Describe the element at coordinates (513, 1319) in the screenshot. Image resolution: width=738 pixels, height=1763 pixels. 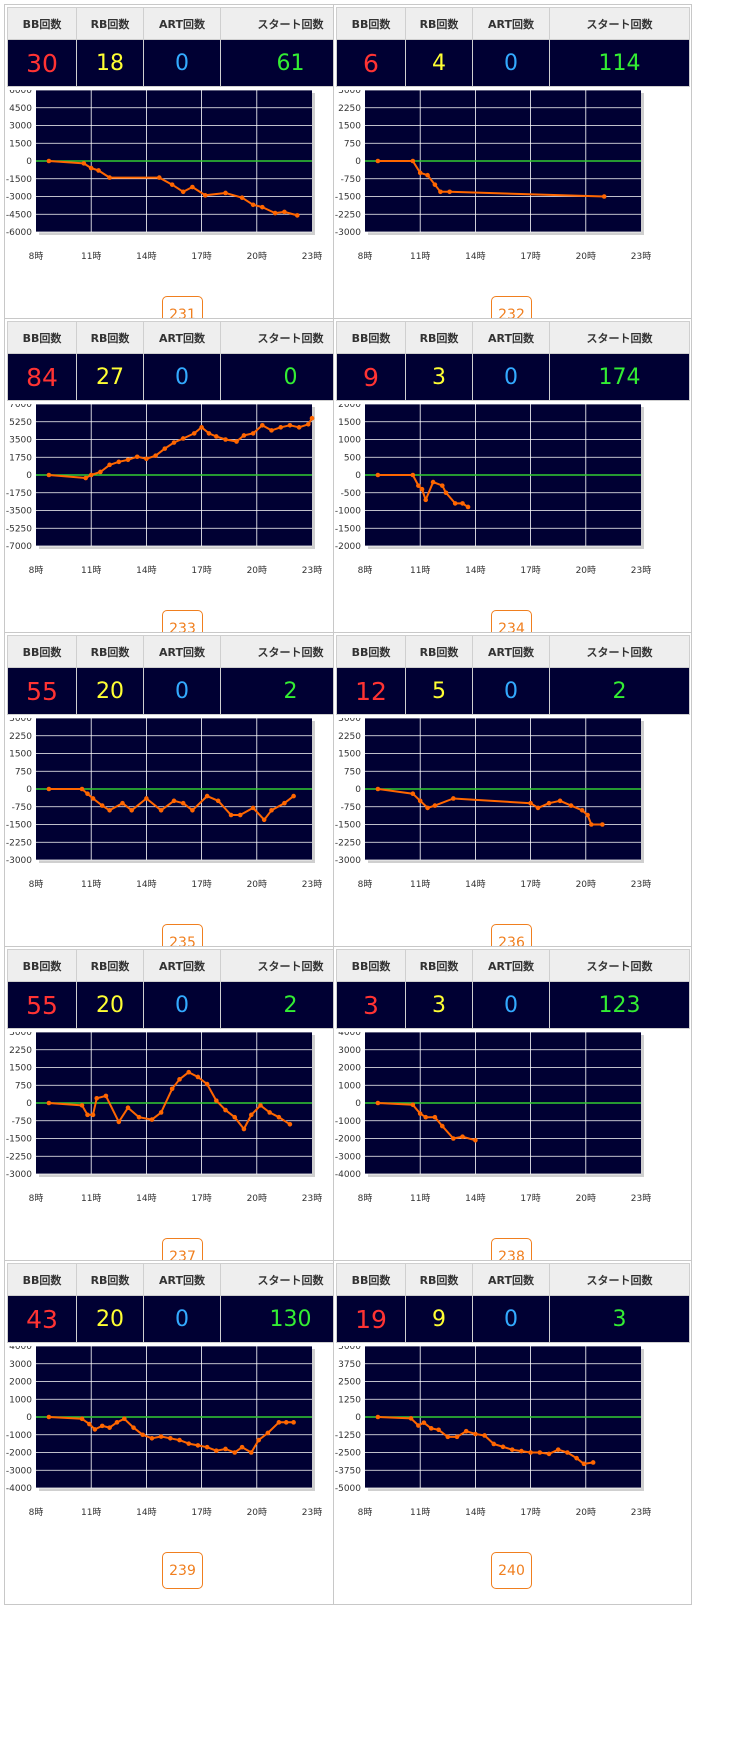
I see `stats-value-row: 19 9 0 3` at that location.